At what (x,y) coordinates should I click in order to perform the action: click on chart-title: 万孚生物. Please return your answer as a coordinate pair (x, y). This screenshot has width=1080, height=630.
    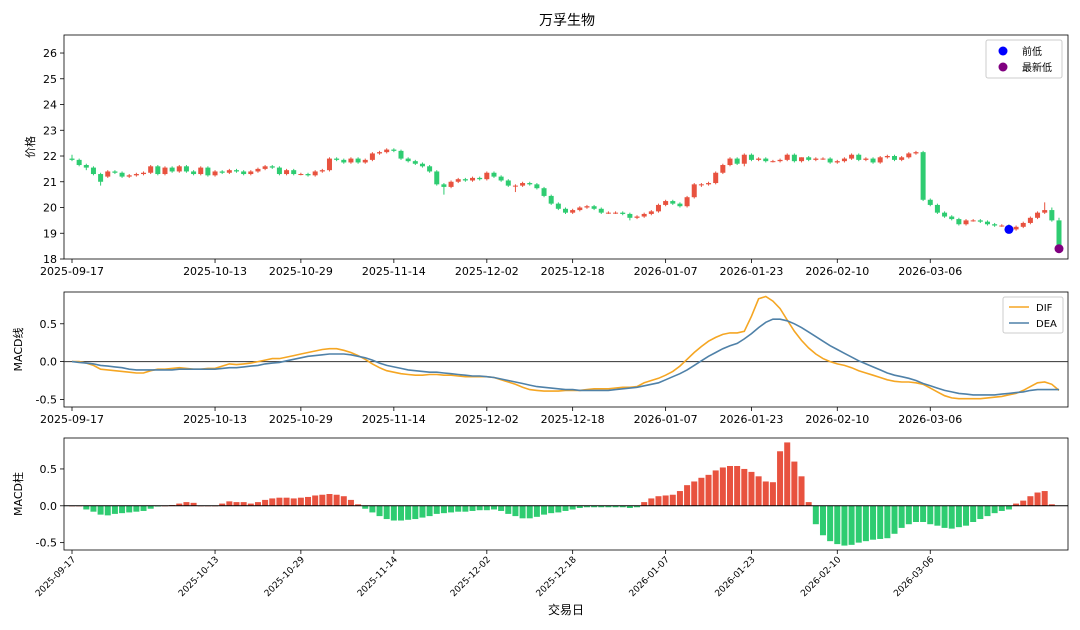
    Looking at the image, I should click on (567, 21).